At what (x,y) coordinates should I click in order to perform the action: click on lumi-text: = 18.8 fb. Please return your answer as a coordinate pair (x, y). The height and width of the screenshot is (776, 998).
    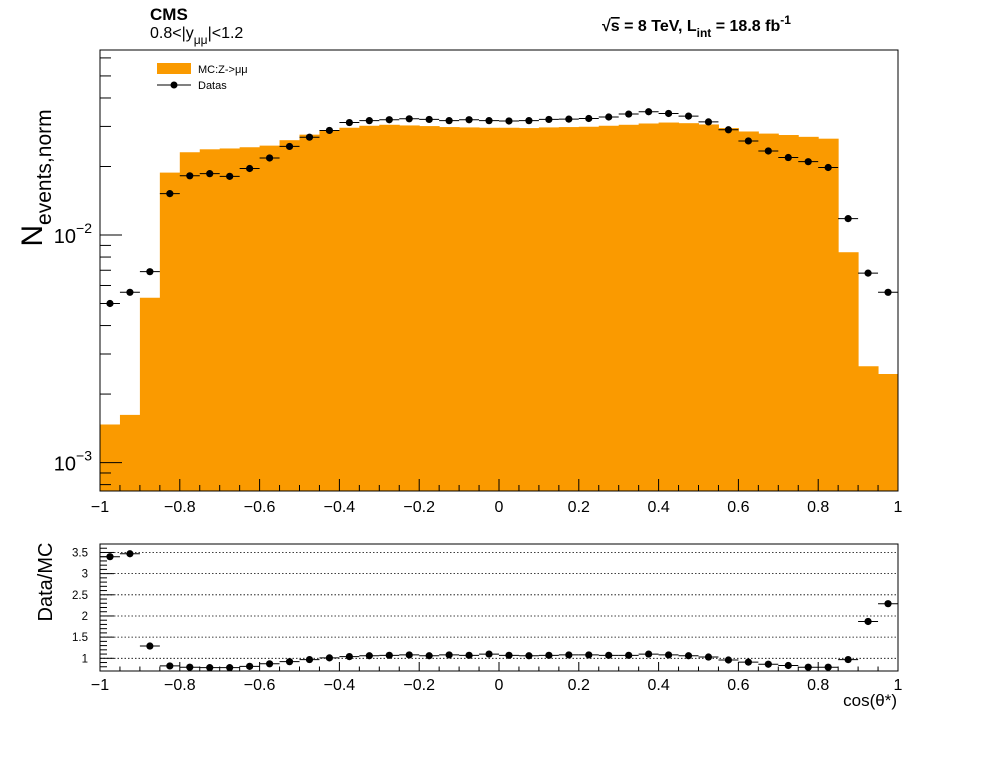
    Looking at the image, I should click on (745, 26).